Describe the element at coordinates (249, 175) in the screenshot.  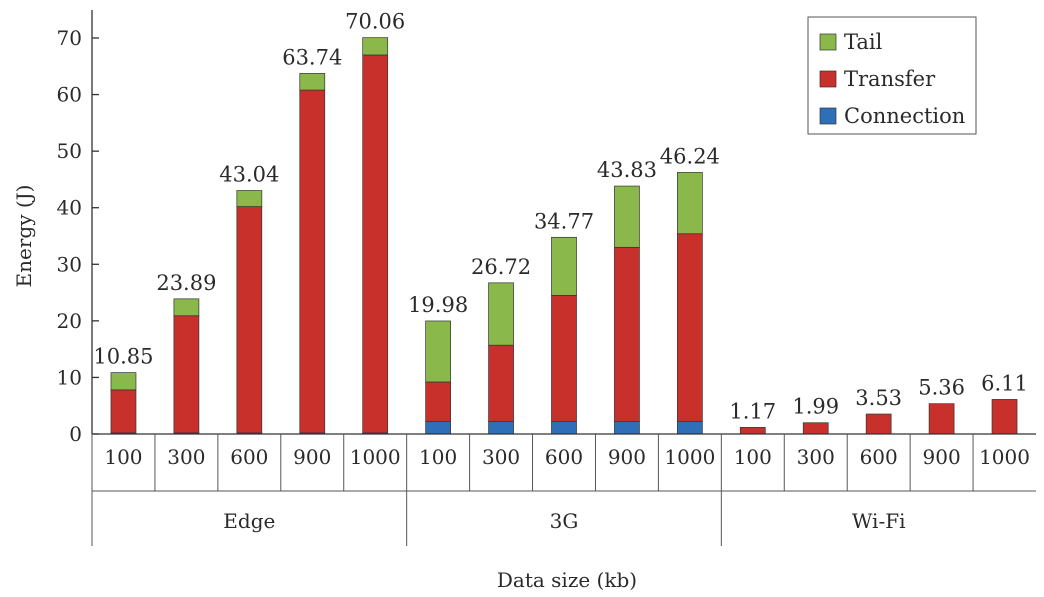
I see `total-label: 43.04` at that location.